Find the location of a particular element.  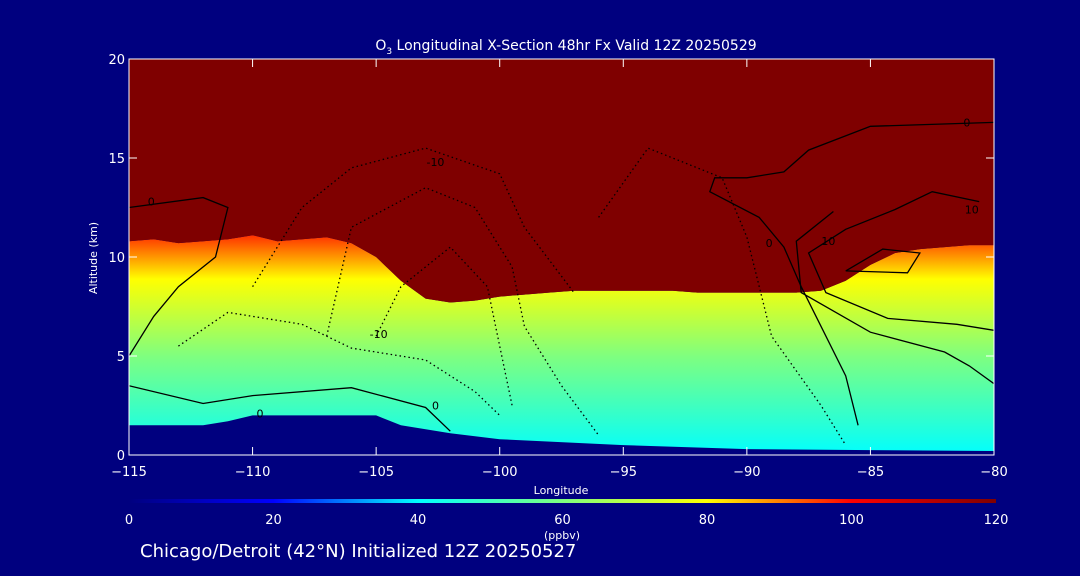

colorbar-ticks: 0 20 40 60 80 100 120 is located at coordinates (567, 520).